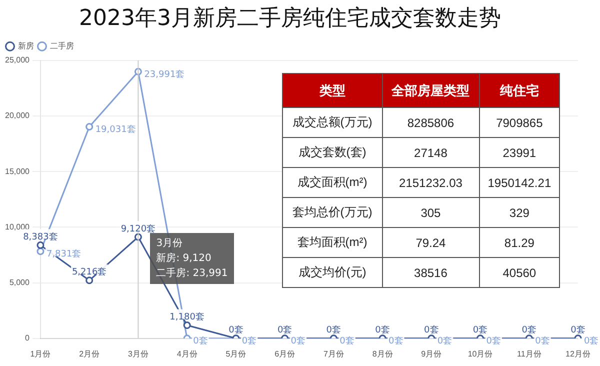 The width and height of the screenshot is (600, 366). I want to click on text: 329, so click(519, 213).